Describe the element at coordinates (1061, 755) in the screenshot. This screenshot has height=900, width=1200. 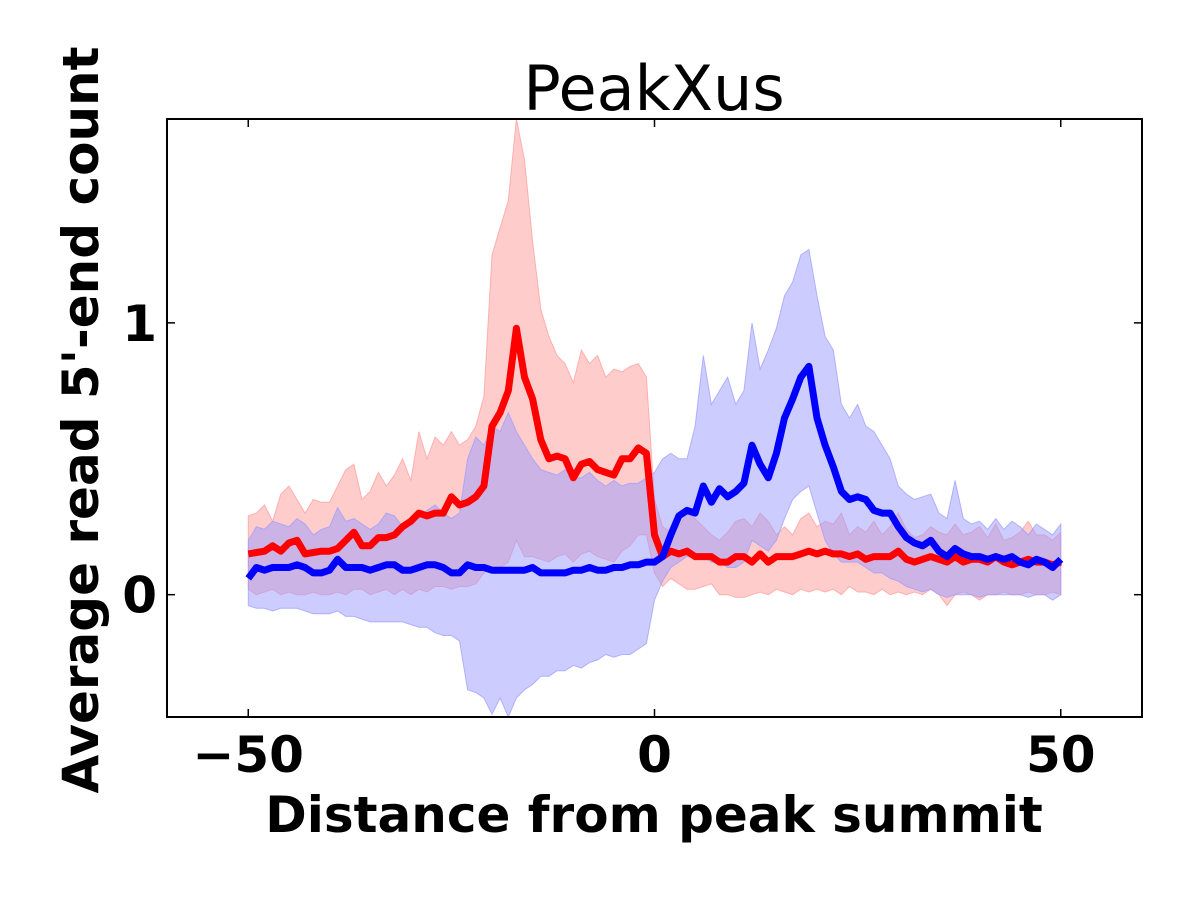
I see `x-tick-label: 50` at that location.